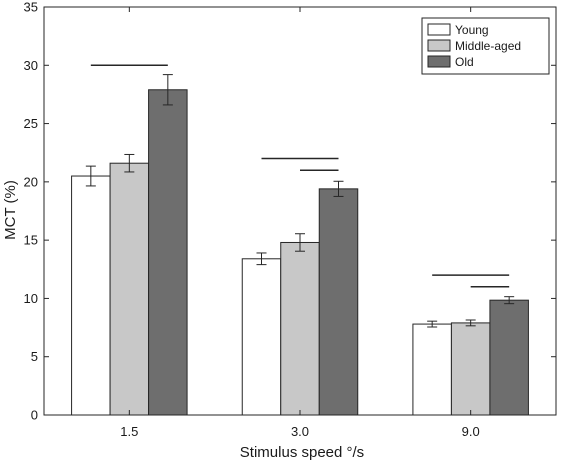  I want to click on x-tick-label: 9.0, so click(471, 431).